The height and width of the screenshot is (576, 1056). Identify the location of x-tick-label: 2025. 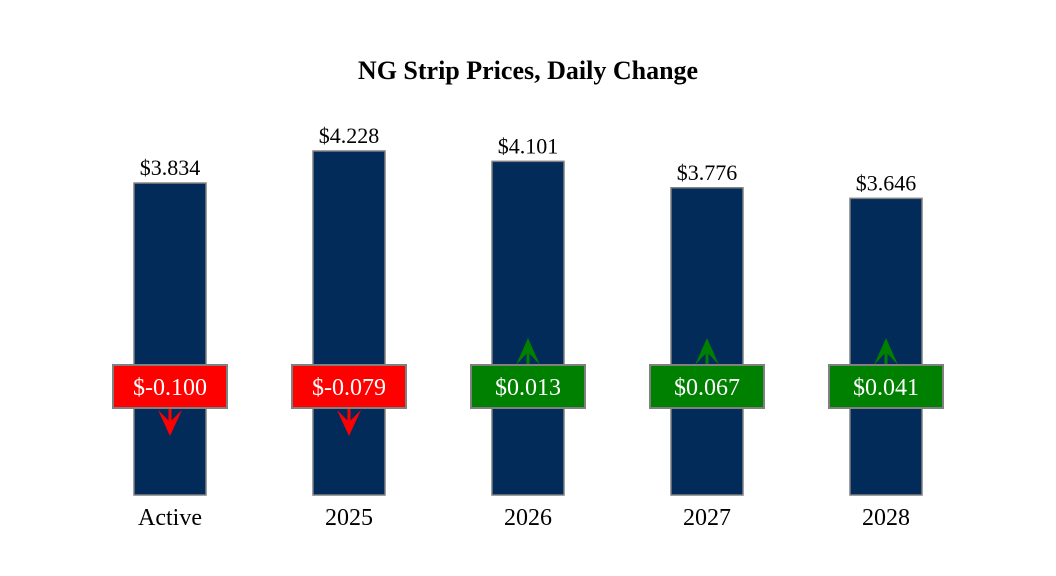
(349, 518).